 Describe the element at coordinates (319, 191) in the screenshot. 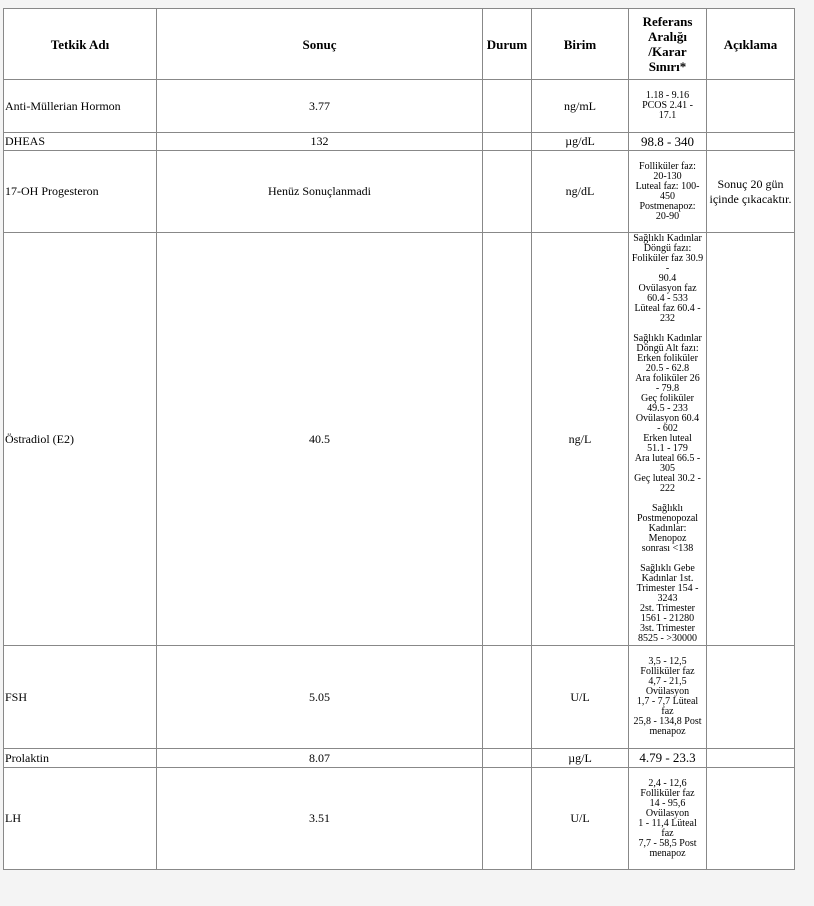

I see `result-cell: Henüz Sonuçlanmadi` at that location.